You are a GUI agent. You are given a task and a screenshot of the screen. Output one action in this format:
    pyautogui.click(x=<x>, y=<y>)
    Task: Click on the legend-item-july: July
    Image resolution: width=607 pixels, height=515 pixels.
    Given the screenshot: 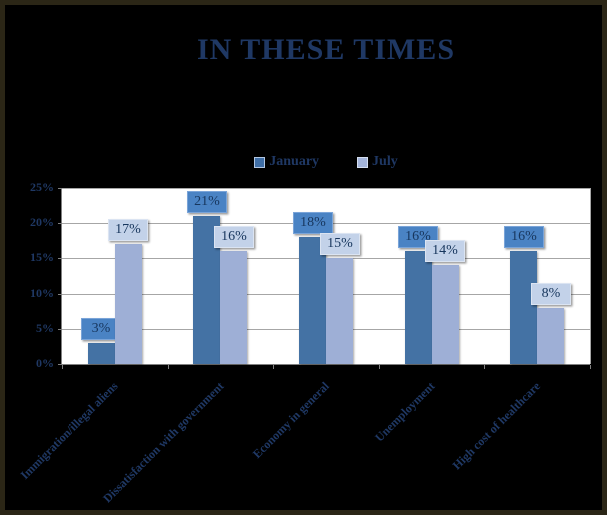 What is the action you would take?
    pyautogui.click(x=377, y=162)
    